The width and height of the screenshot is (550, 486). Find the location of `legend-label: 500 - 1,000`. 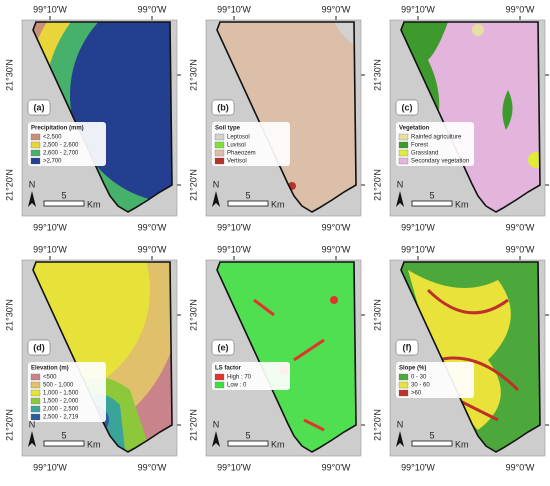

legend-label: 500 - 1,000 is located at coordinates (58, 386).